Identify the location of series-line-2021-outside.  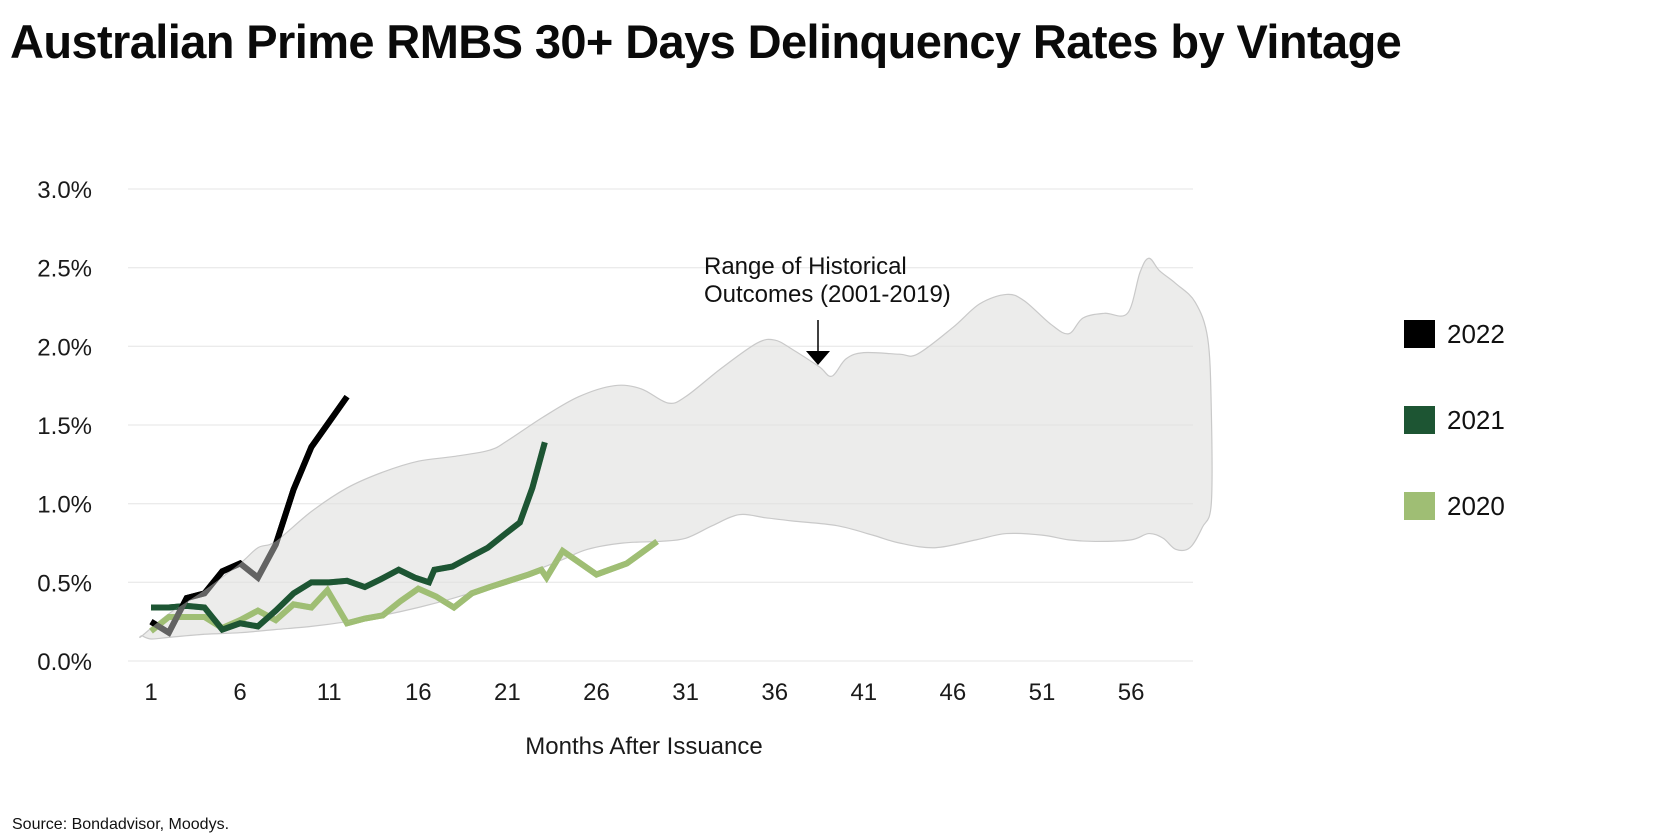
(349, 537).